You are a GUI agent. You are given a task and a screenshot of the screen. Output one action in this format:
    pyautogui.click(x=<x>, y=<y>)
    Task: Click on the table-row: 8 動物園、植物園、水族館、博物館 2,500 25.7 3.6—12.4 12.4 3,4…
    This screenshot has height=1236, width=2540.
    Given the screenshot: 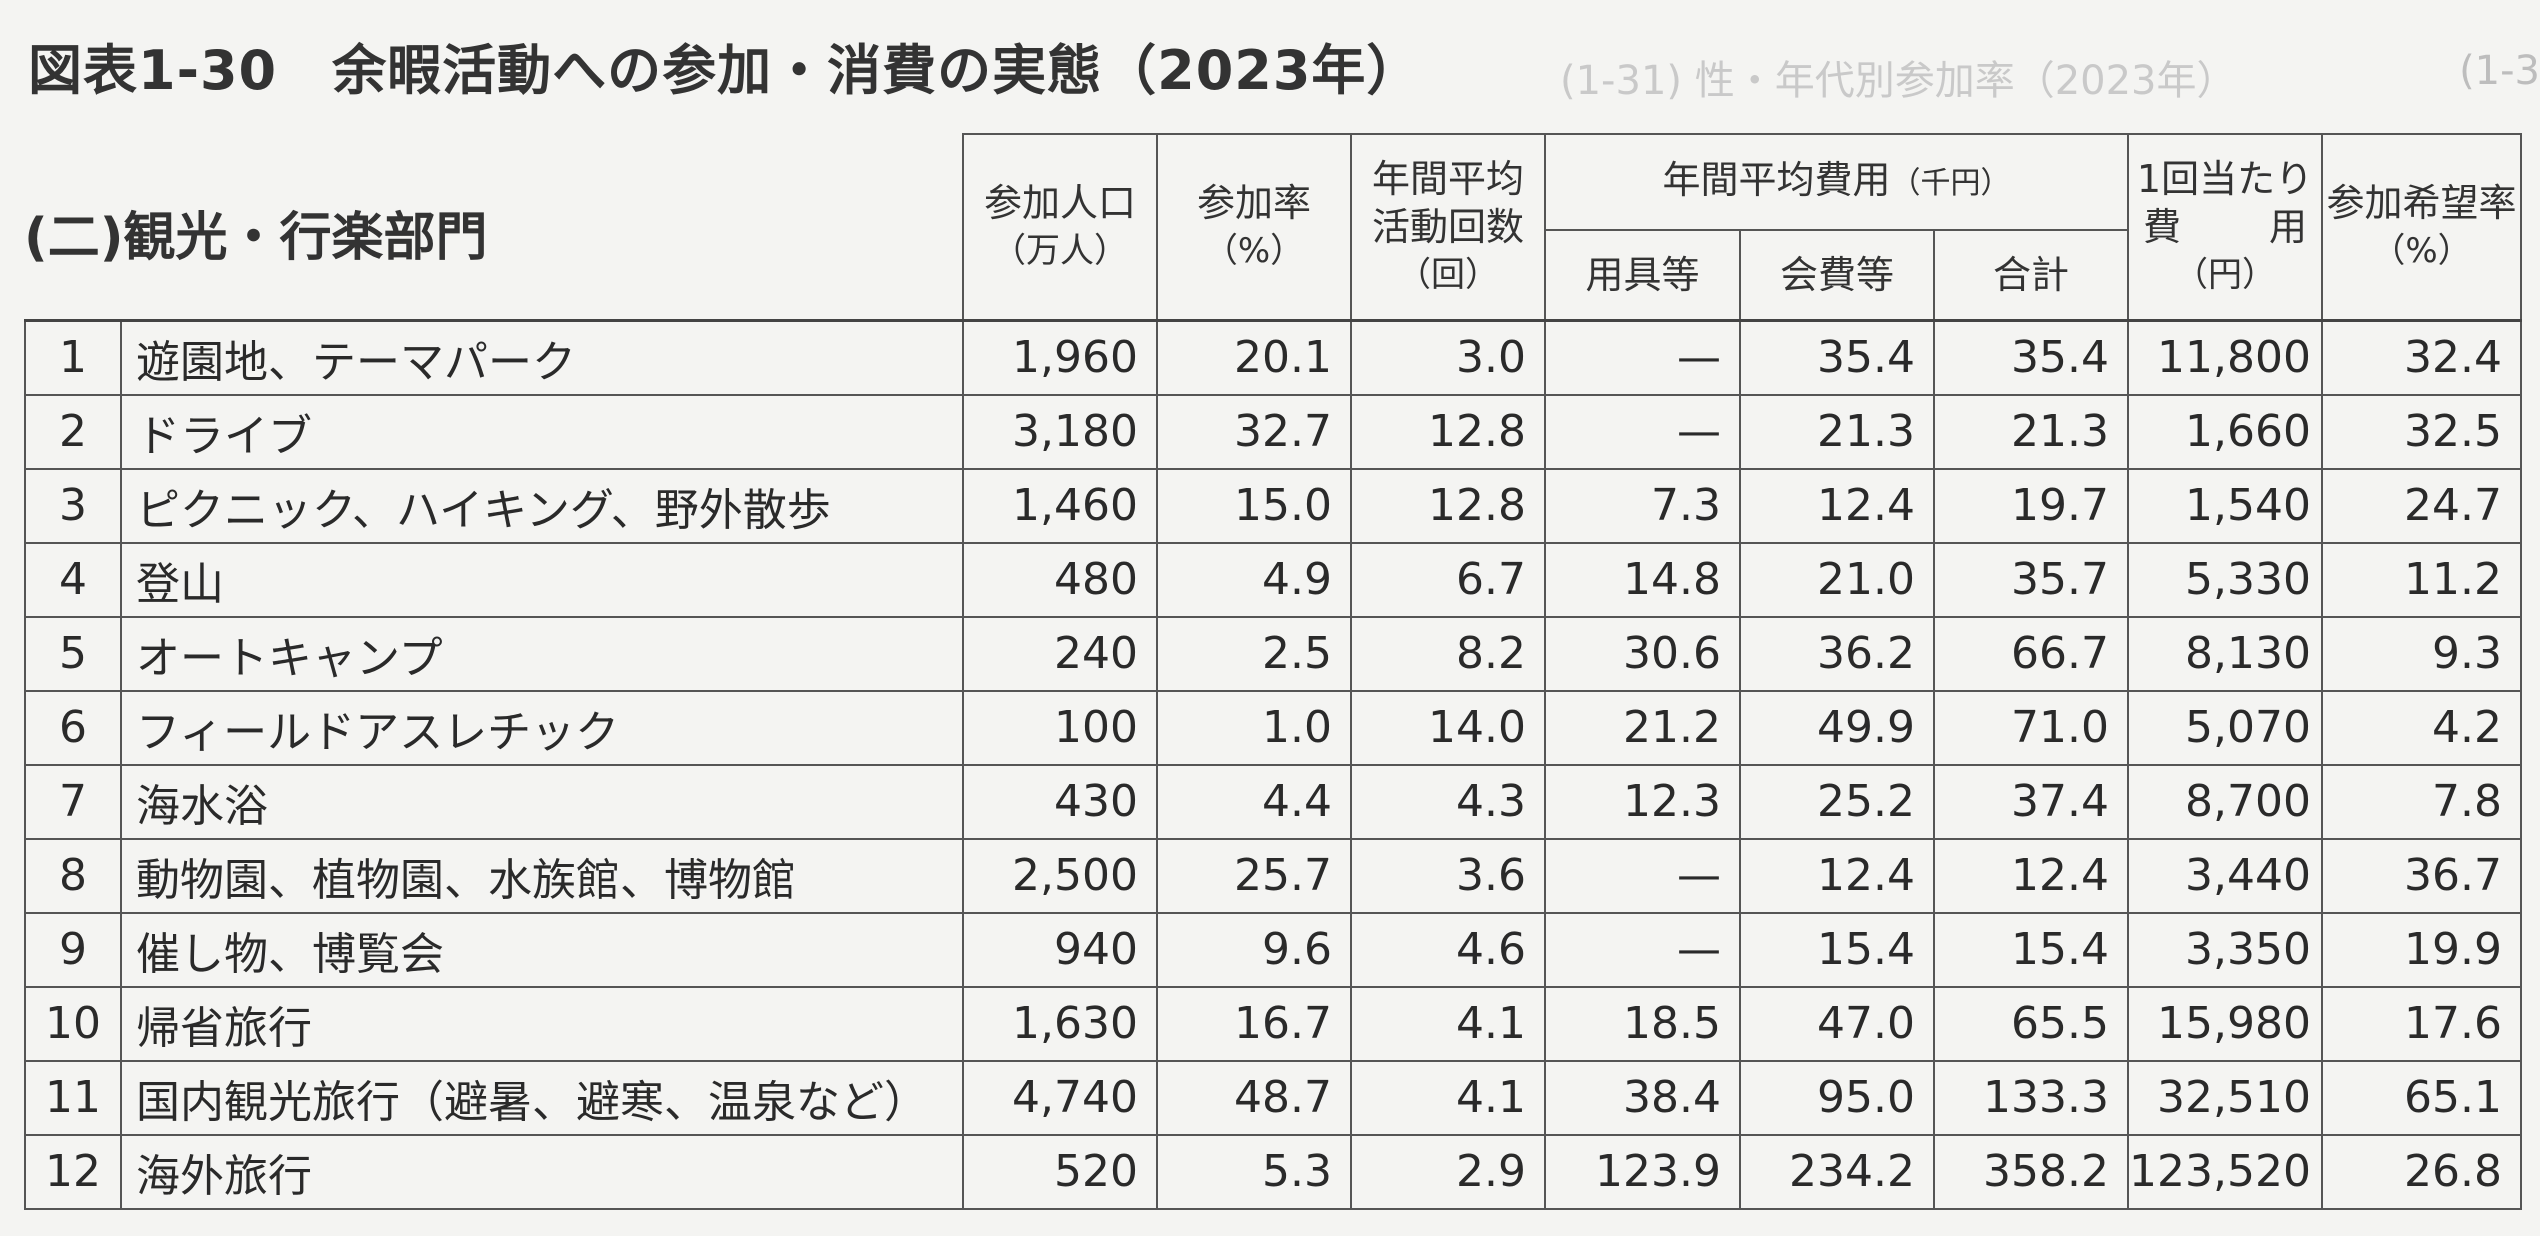 What is the action you would take?
    pyautogui.click(x=1273, y=875)
    